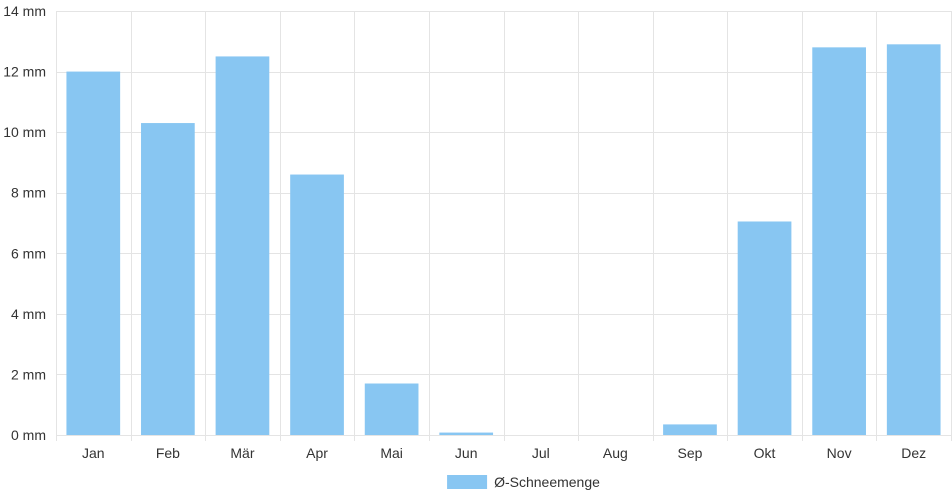  I want to click on bar-dez, so click(913, 240).